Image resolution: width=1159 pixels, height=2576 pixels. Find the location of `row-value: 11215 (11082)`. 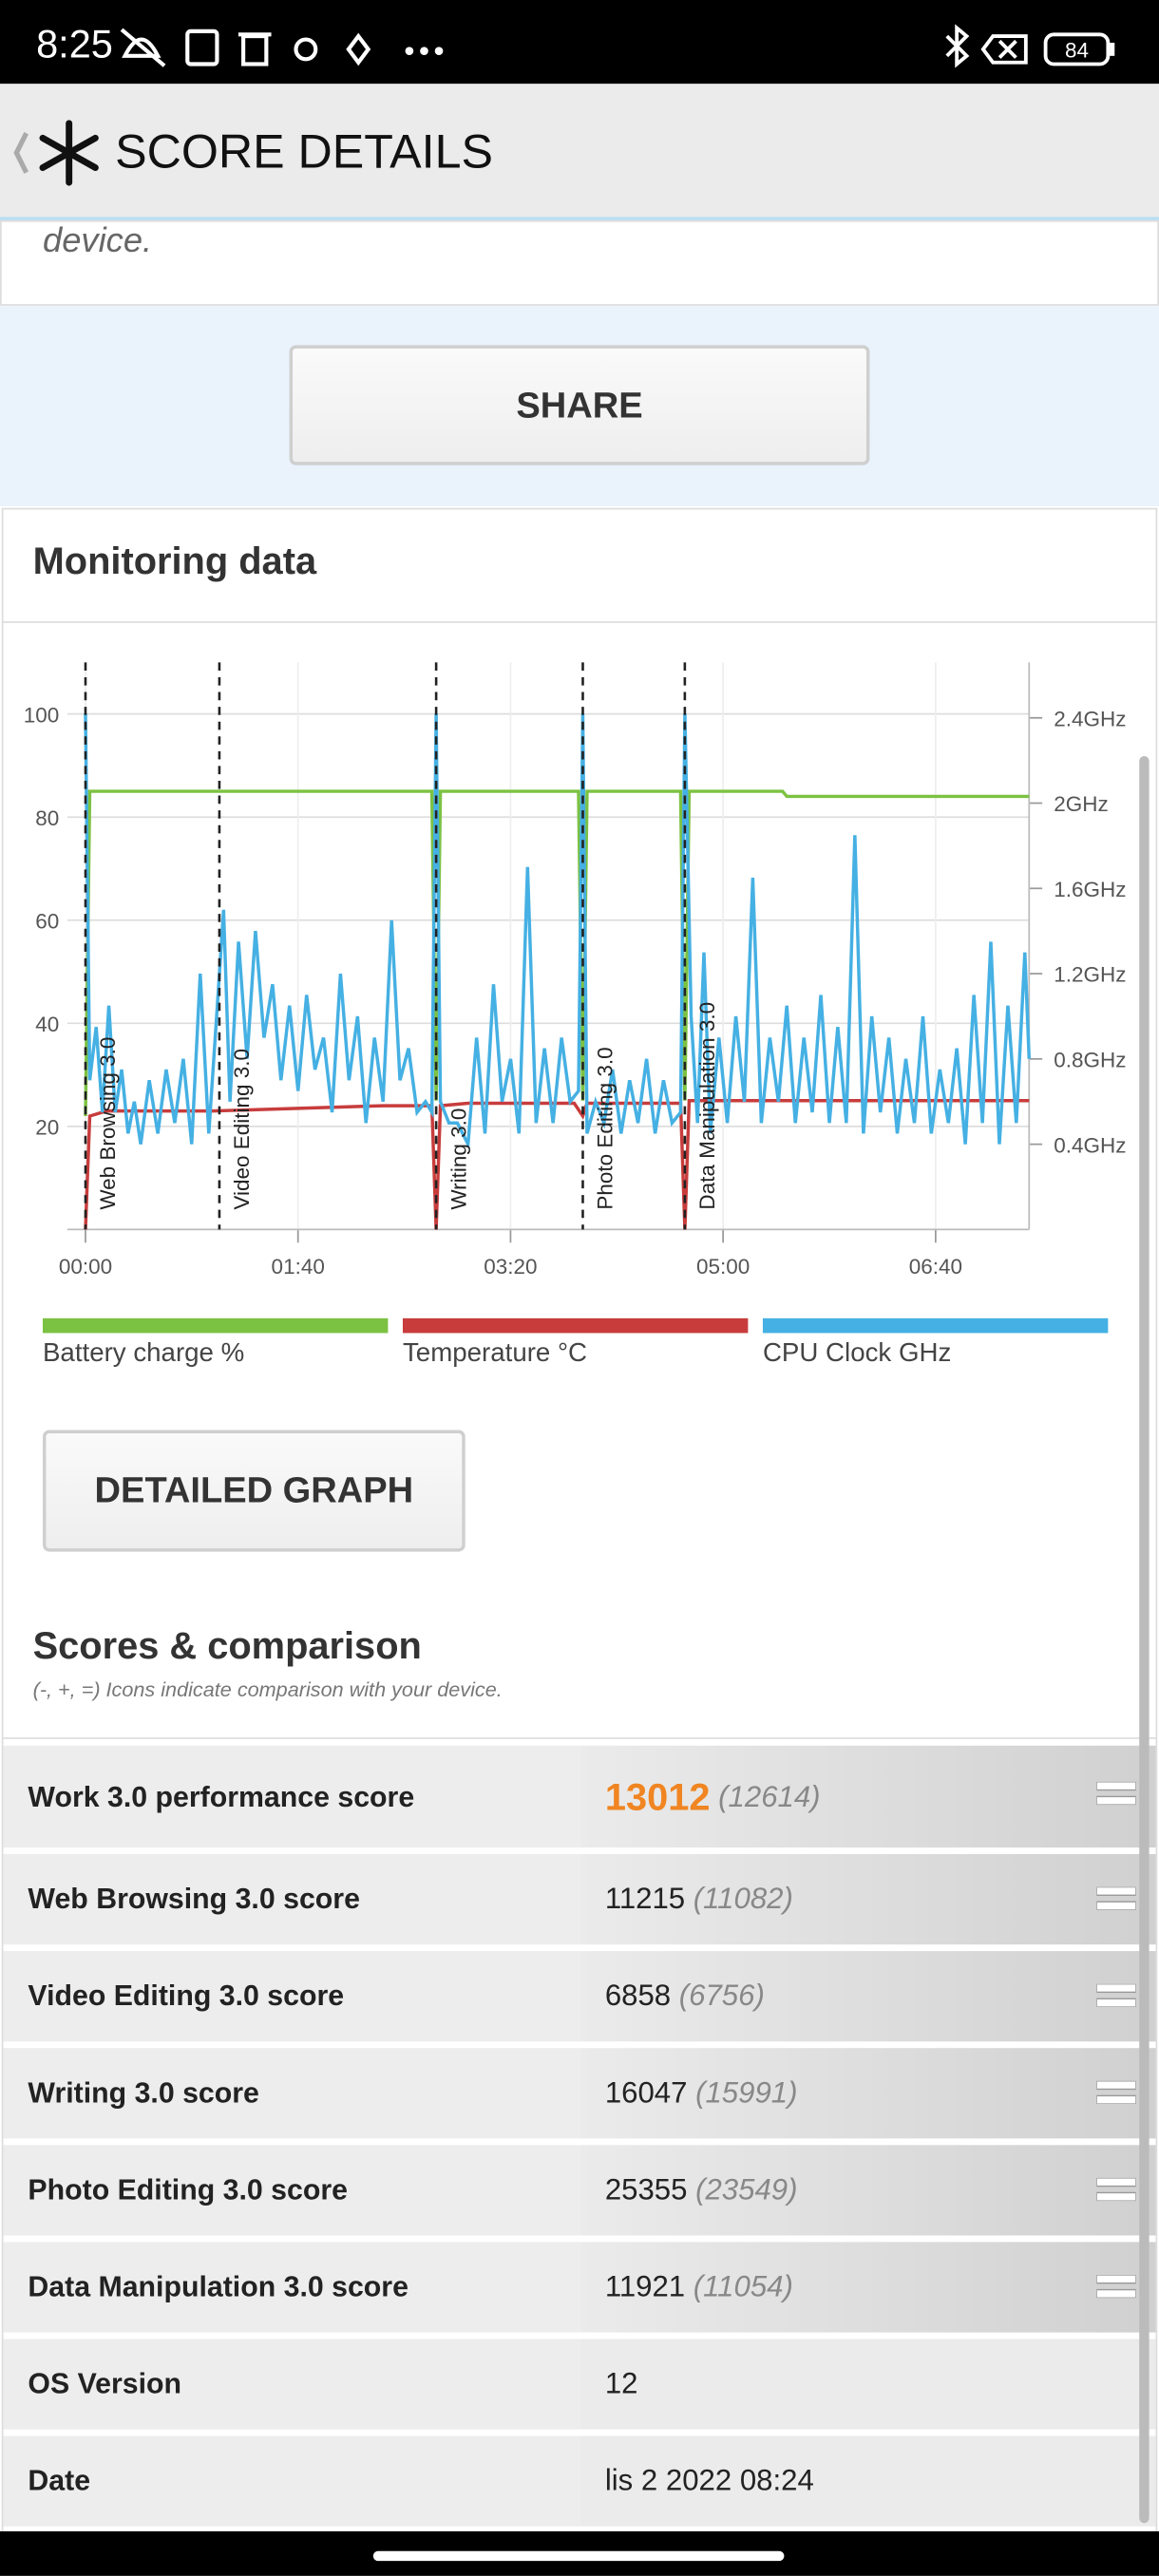

row-value: 11215 (11082) is located at coordinates (868, 1899).